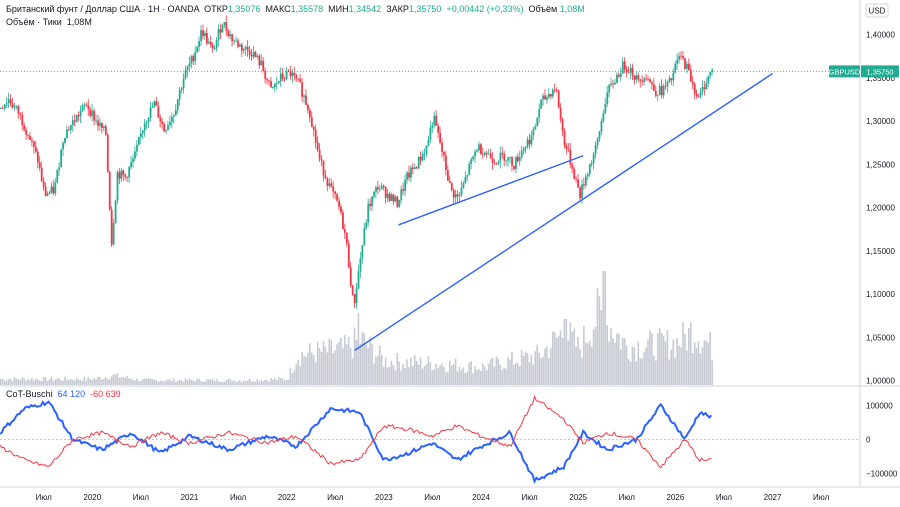 The width and height of the screenshot is (900, 507). Describe the element at coordinates (481, 497) in the screenshot. I see `time-axis-label: 2024` at that location.